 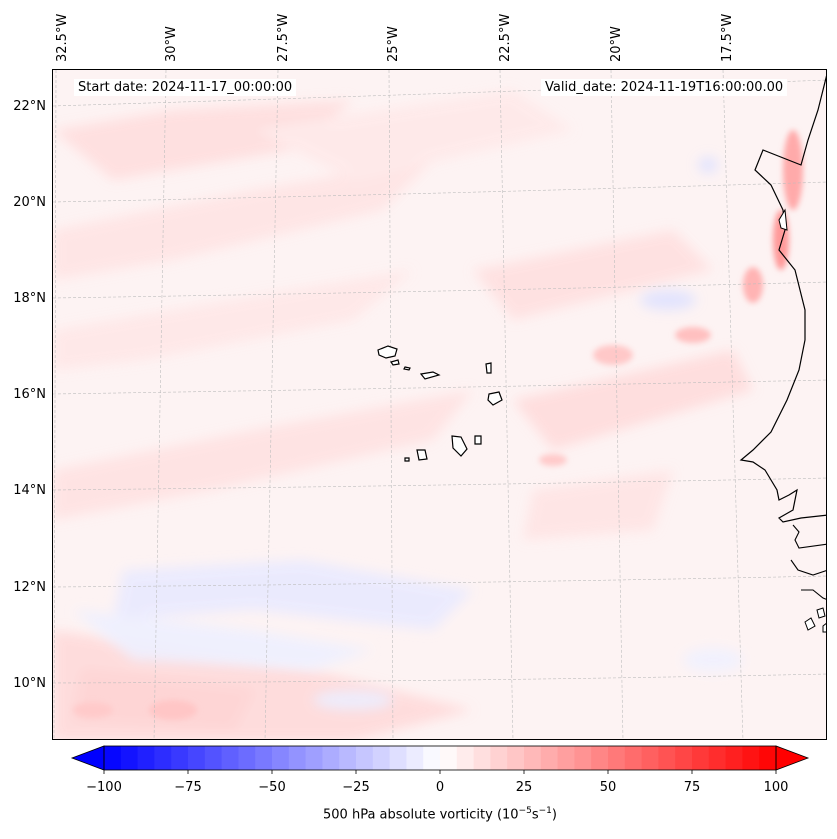 I want to click on island-maio, so click(x=478, y=440).